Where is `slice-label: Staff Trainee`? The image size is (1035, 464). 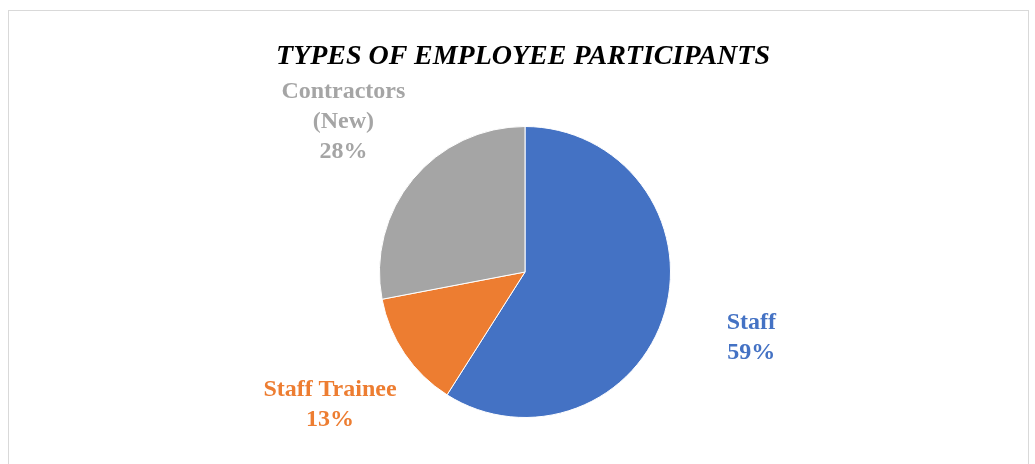 slice-label: Staff Trainee is located at coordinates (330, 387).